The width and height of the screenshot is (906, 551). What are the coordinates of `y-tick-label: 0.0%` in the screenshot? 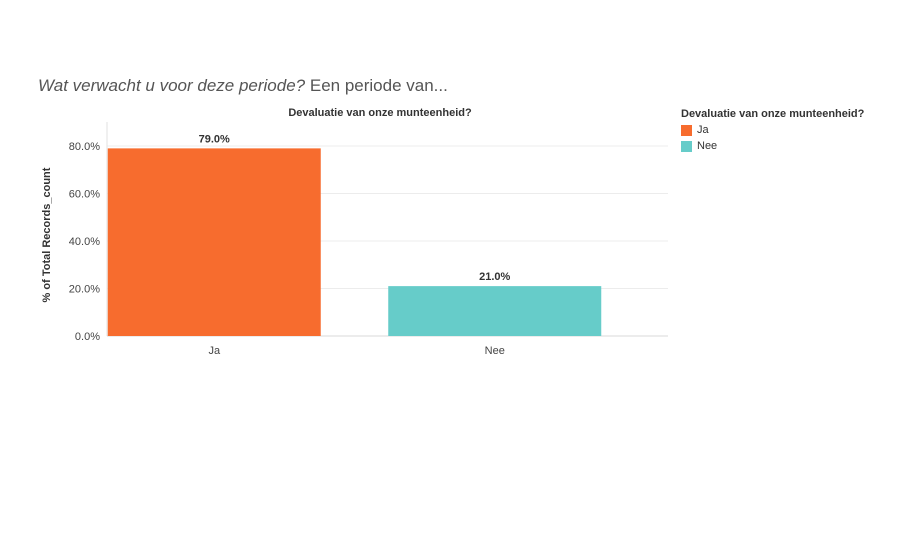 It's located at (87, 337).